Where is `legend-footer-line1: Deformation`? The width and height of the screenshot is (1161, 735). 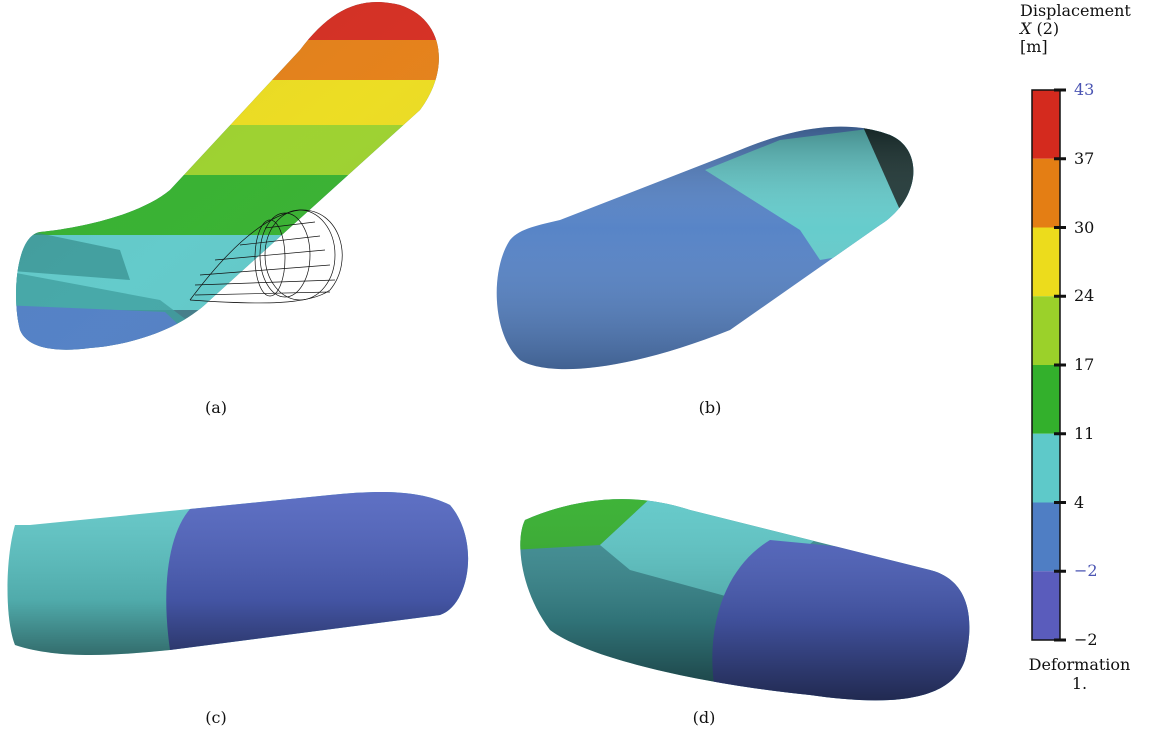
legend-footer-line1: Deformation is located at coordinates (1079, 664).